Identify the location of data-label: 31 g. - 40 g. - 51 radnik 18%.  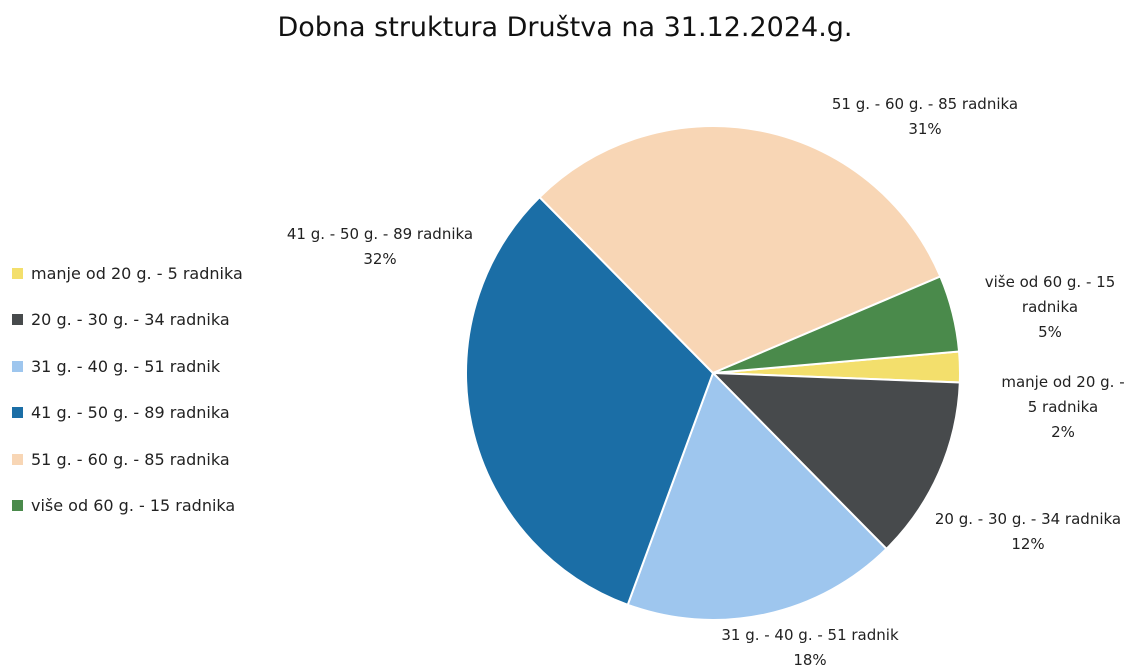
(810, 646).